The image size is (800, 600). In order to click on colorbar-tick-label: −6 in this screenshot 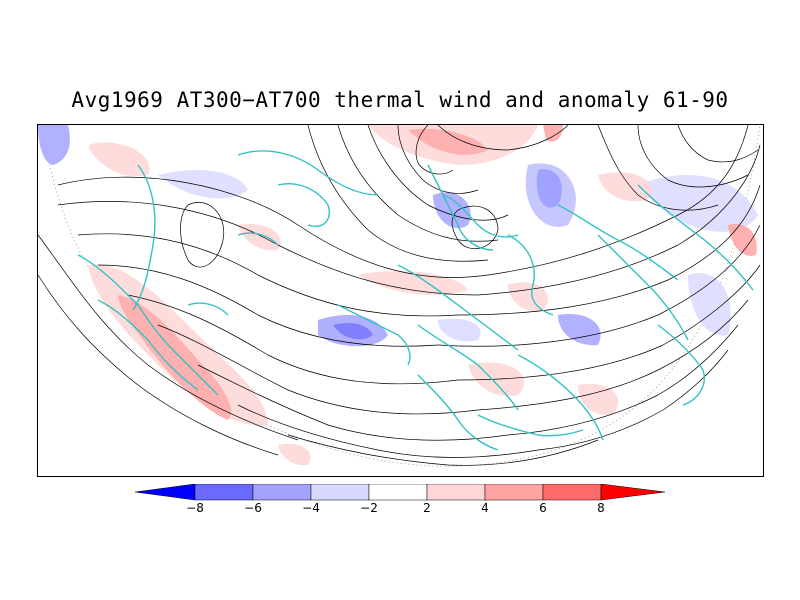, I will do `click(253, 508)`.